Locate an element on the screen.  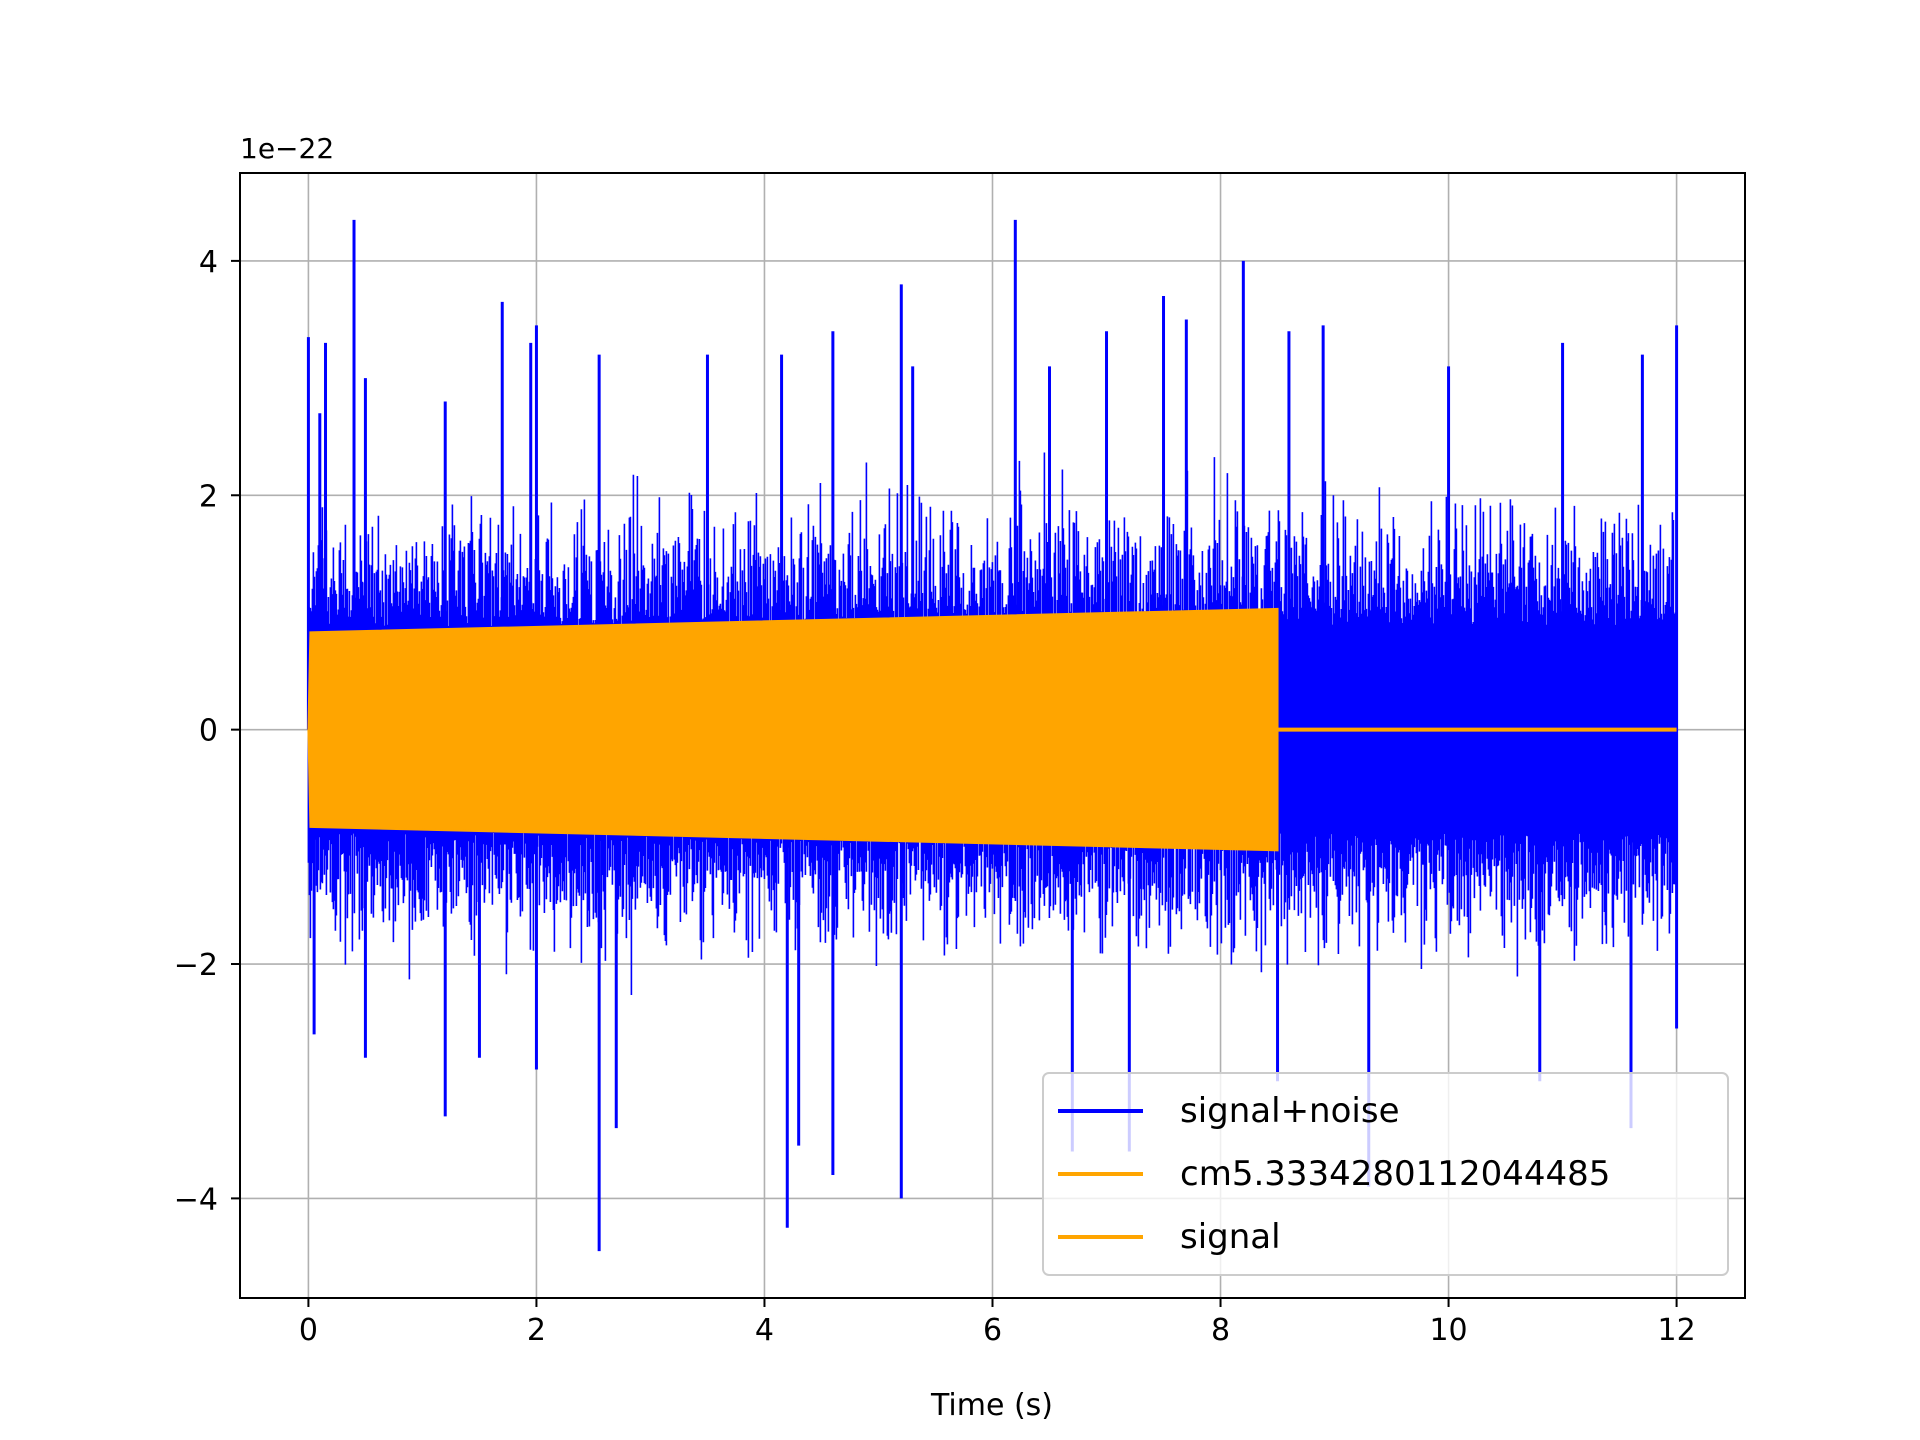
legend-label: signal+noise is located at coordinates (1290, 1111).